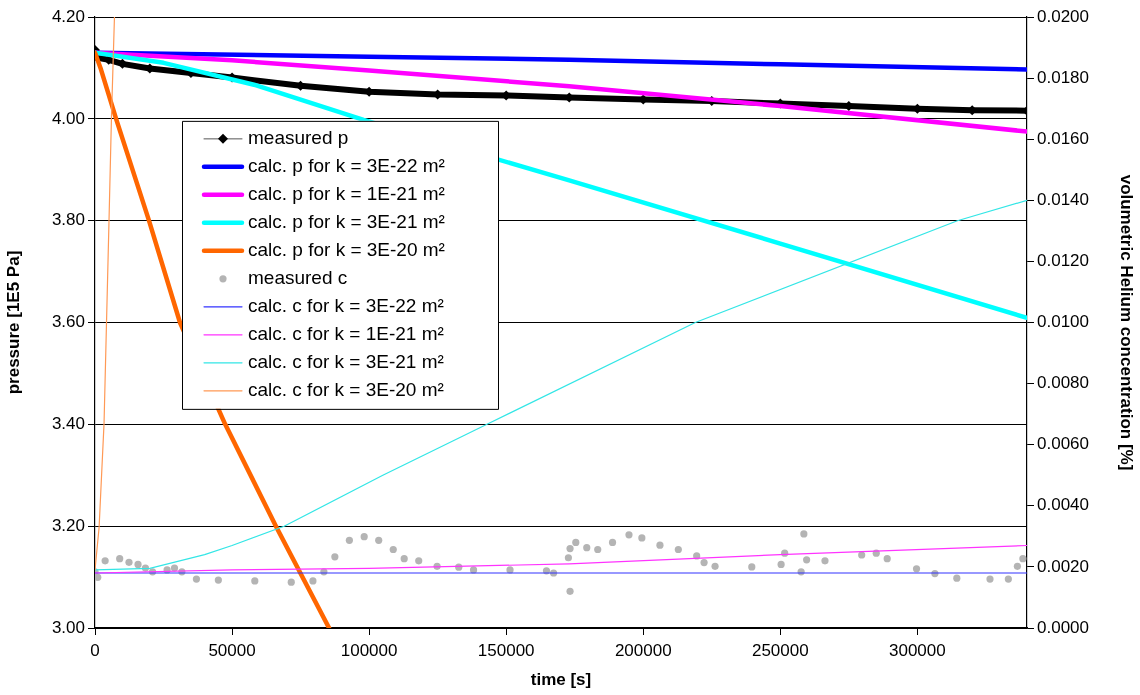 The height and width of the screenshot is (695, 1140). I want to click on x-tick-label: 300000, so click(917, 650).